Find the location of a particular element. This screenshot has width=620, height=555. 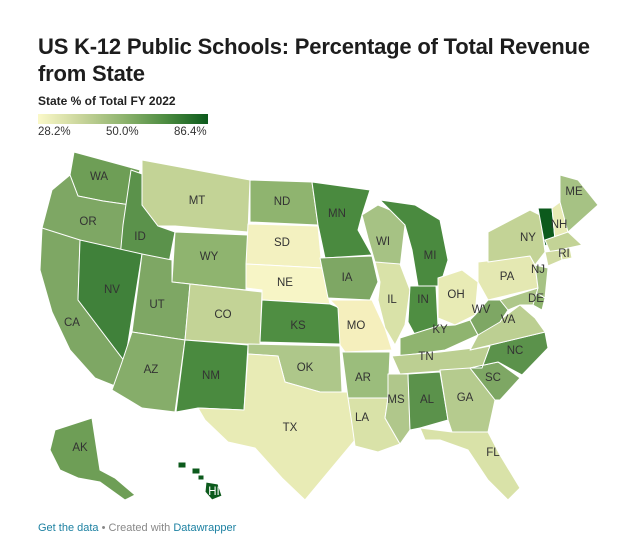

label-al: AL is located at coordinates (427, 400).